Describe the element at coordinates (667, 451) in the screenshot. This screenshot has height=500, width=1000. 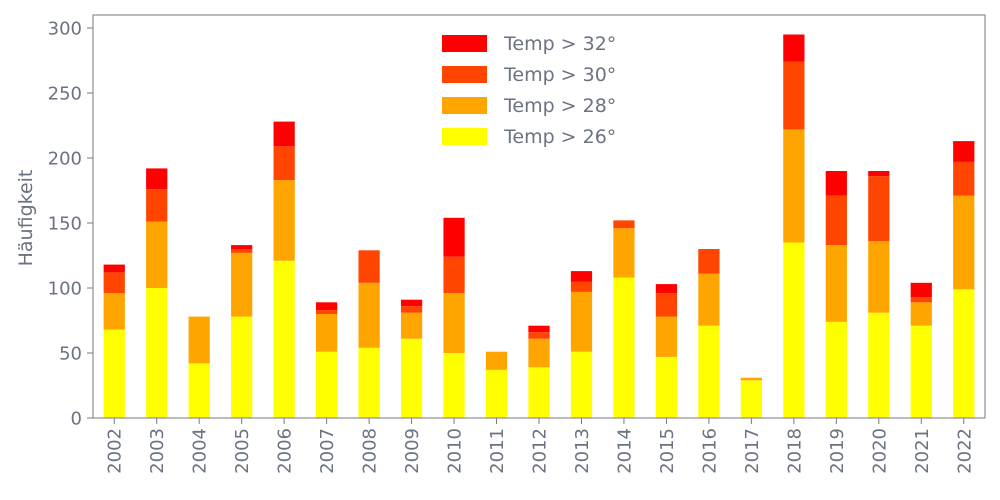
I see `x-tick-label-2015: 2015` at that location.